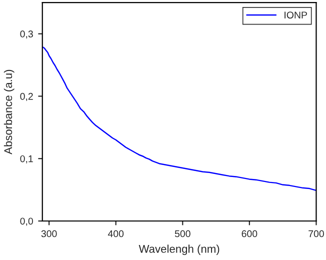  I want to click on y-tick-label: 0,1, so click(26, 159).